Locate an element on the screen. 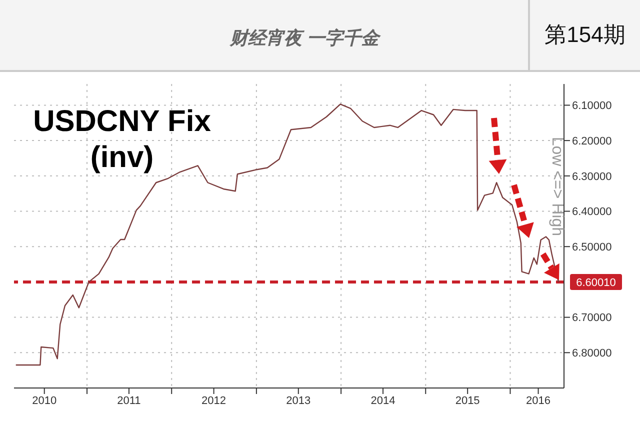 This screenshot has width=640, height=424. x-tick-label: 2012 is located at coordinates (214, 400).